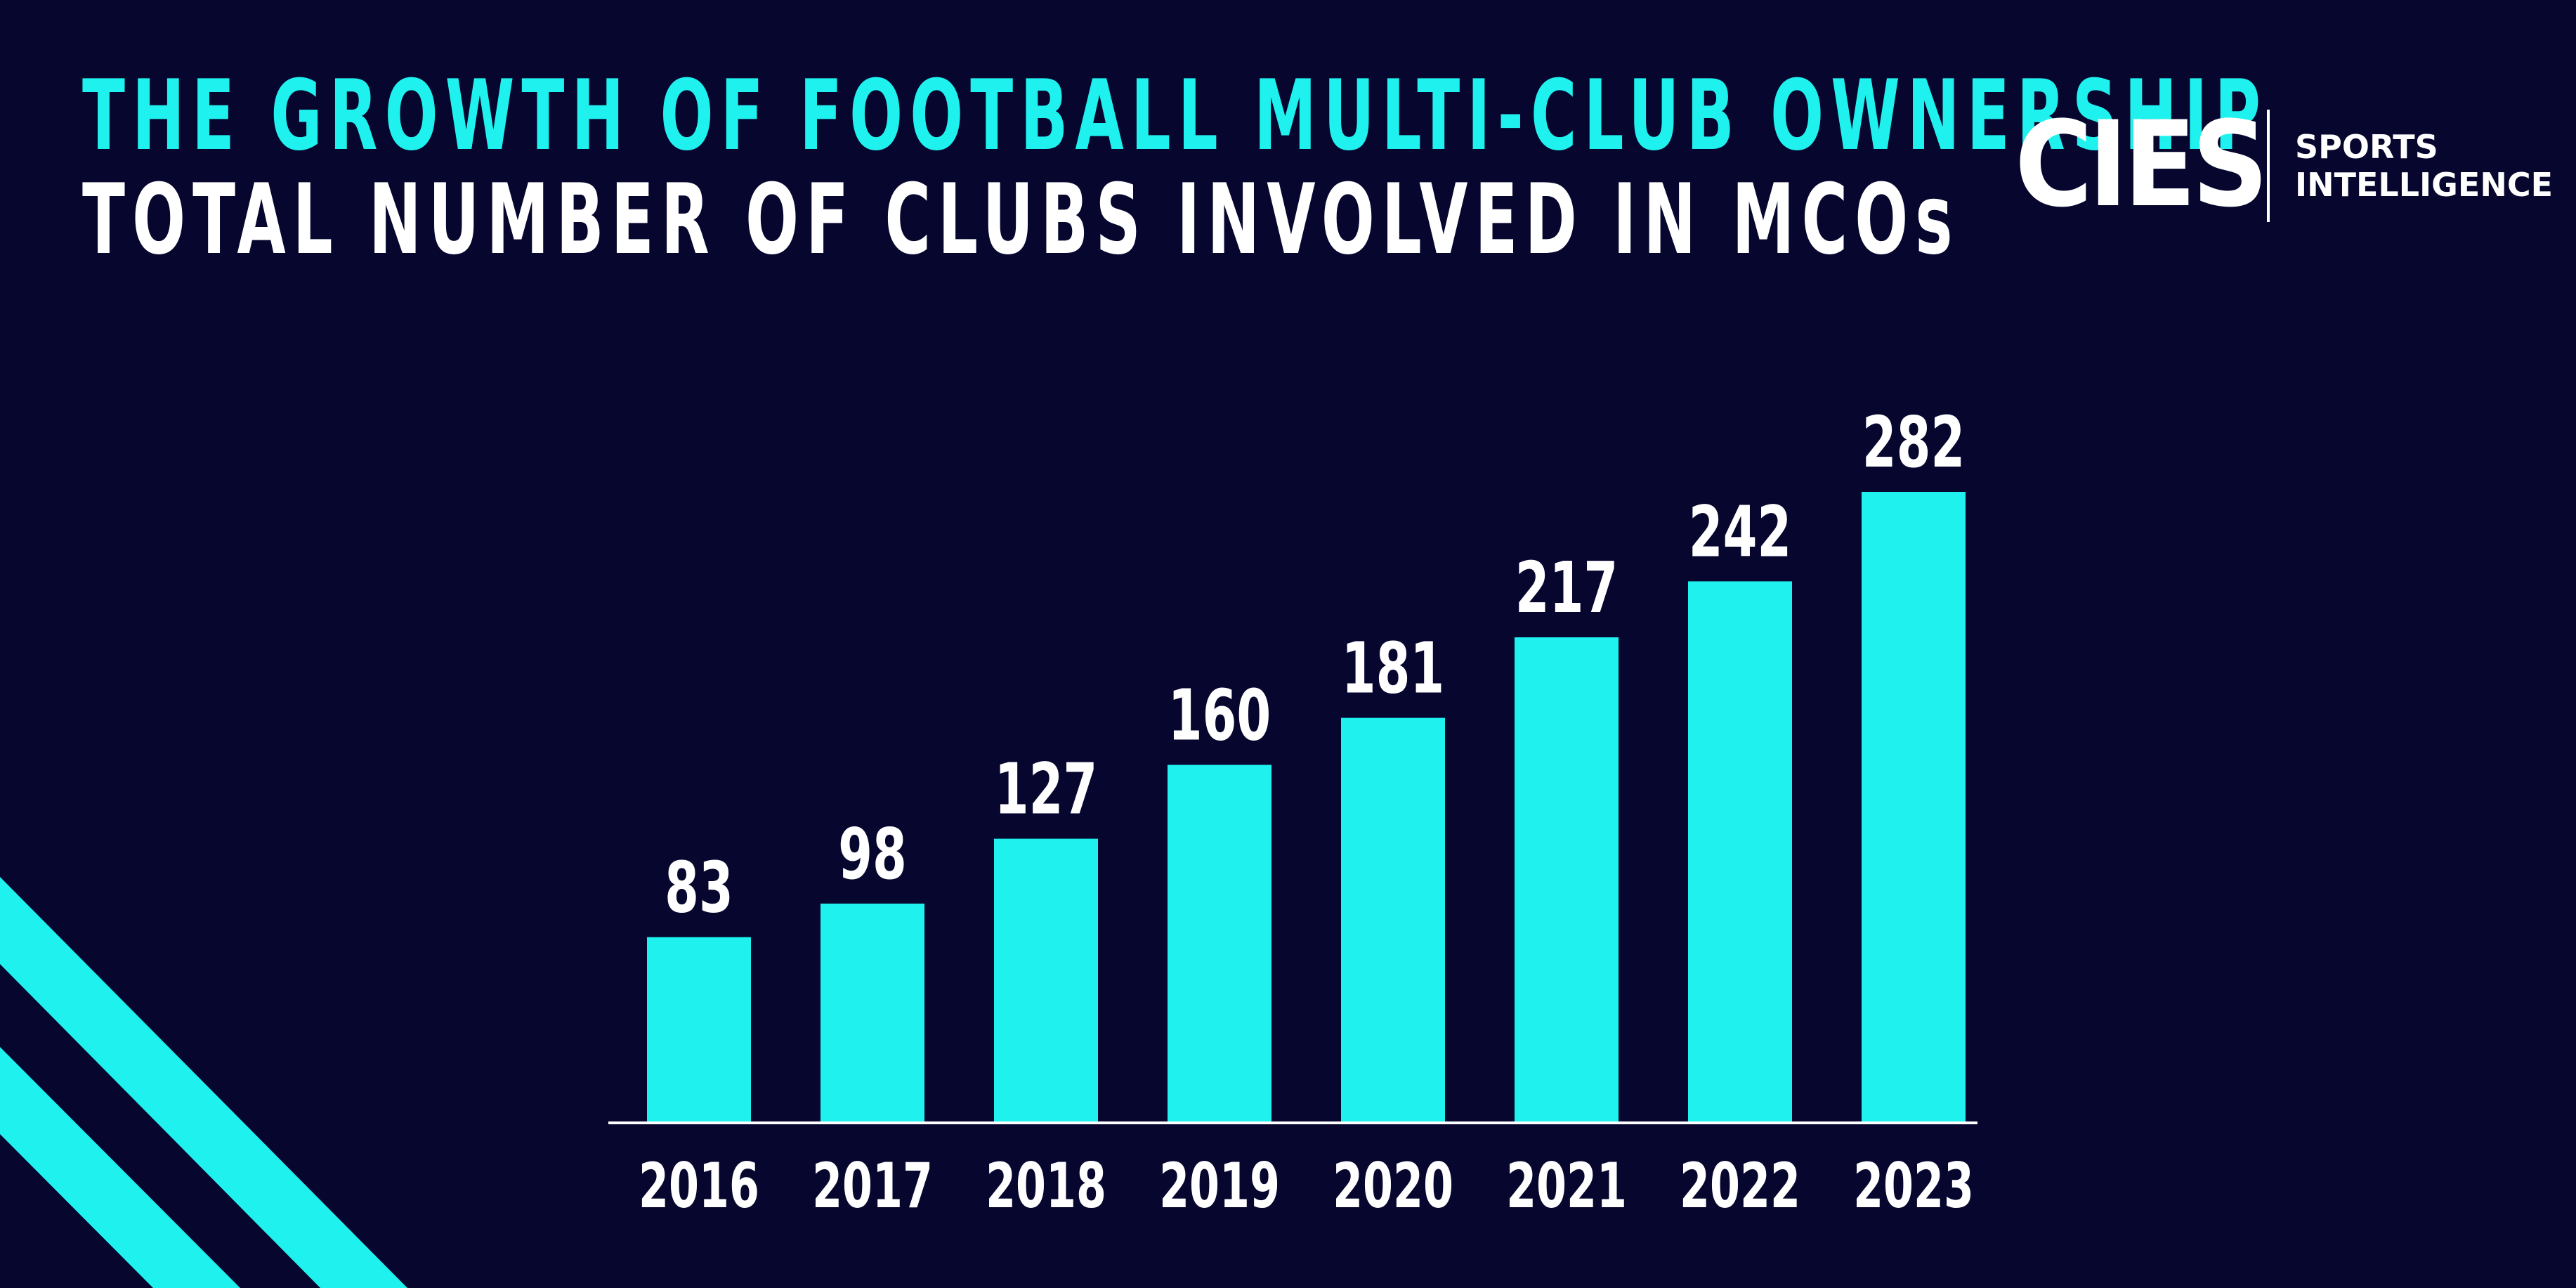 This screenshot has height=1288, width=2576. Describe the element at coordinates (2424, 185) in the screenshot. I see `logo-line-2: INTELLIGENCE` at that location.